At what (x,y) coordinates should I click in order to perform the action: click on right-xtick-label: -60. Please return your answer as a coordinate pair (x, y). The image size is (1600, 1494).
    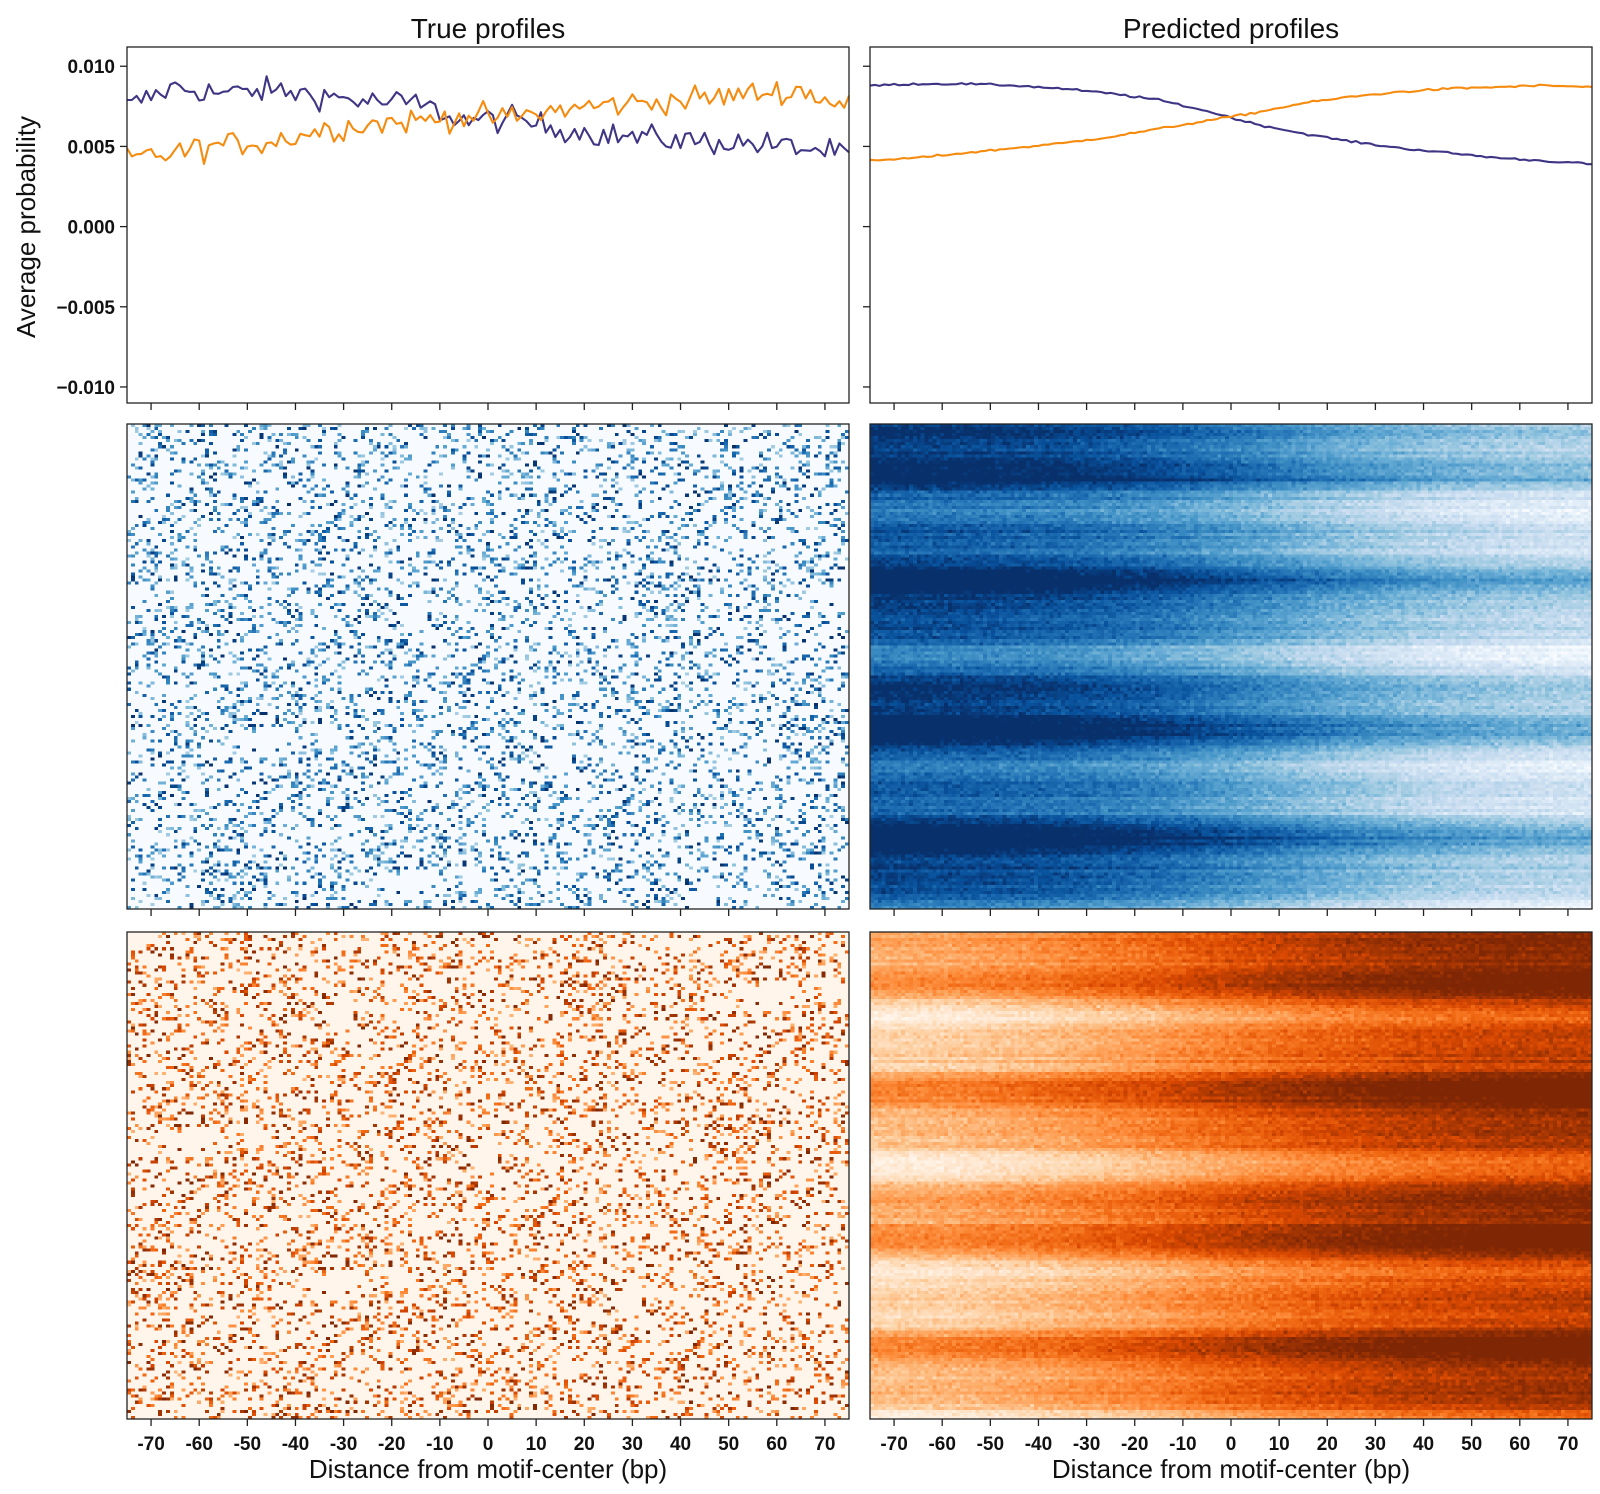
    Looking at the image, I should click on (941, 1444).